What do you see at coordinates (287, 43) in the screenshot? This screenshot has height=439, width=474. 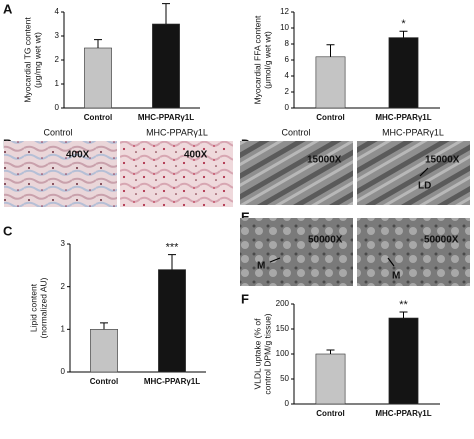 I see `y-tick-label: 8` at bounding box center [287, 43].